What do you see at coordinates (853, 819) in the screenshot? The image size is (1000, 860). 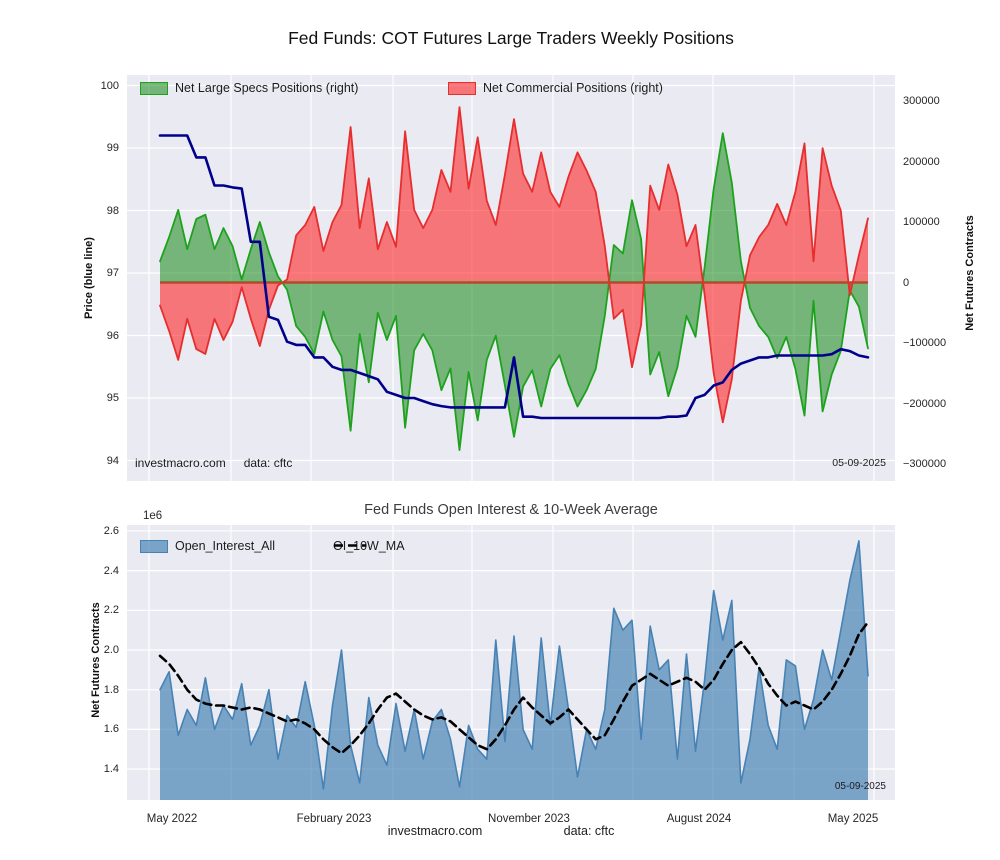 I see `x-tick-label: May 2025` at bounding box center [853, 819].